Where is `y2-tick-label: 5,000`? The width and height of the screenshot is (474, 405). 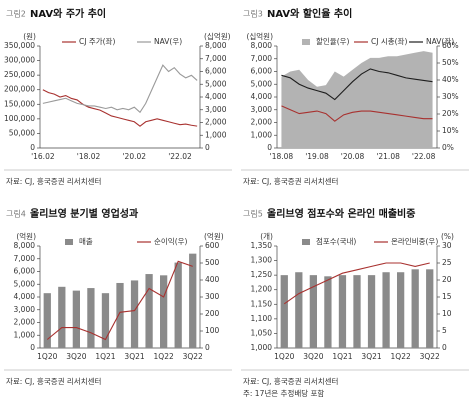 y2-tick-label: 5,000 is located at coordinates (216, 83).